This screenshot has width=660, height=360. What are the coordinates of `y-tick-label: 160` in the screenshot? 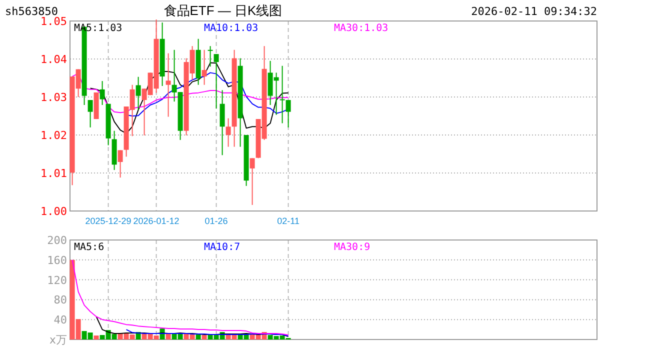 It's located at (57, 260).